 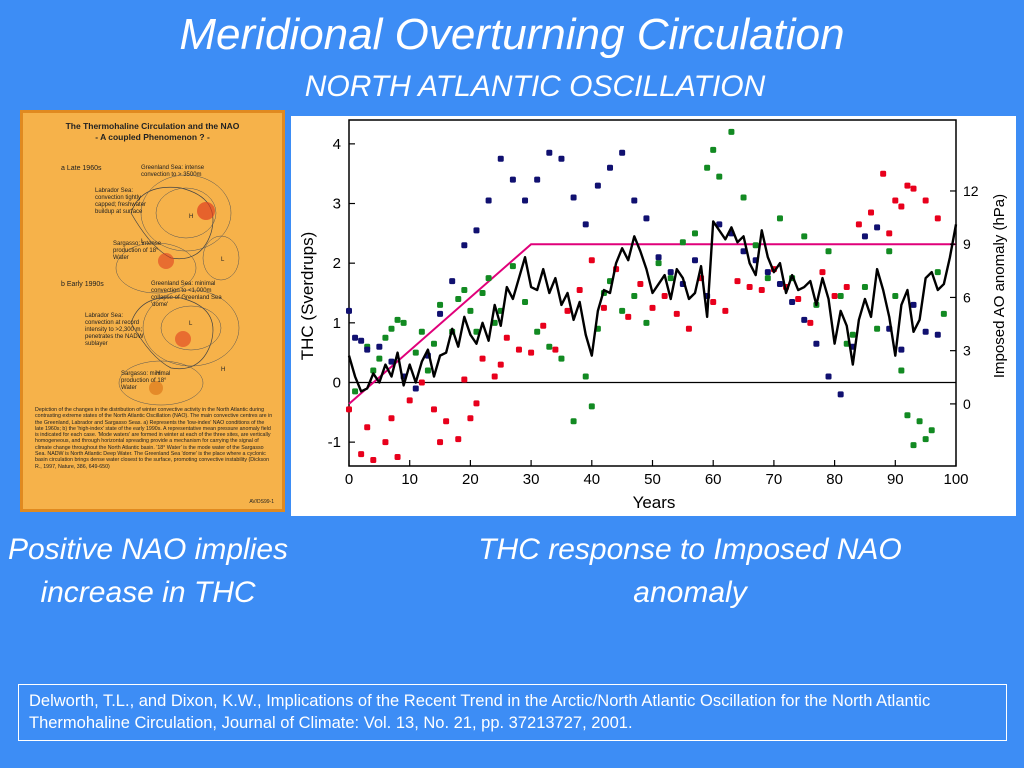 What do you see at coordinates (158, 374) in the screenshot?
I see `poster-map-b-high1: H` at bounding box center [158, 374].